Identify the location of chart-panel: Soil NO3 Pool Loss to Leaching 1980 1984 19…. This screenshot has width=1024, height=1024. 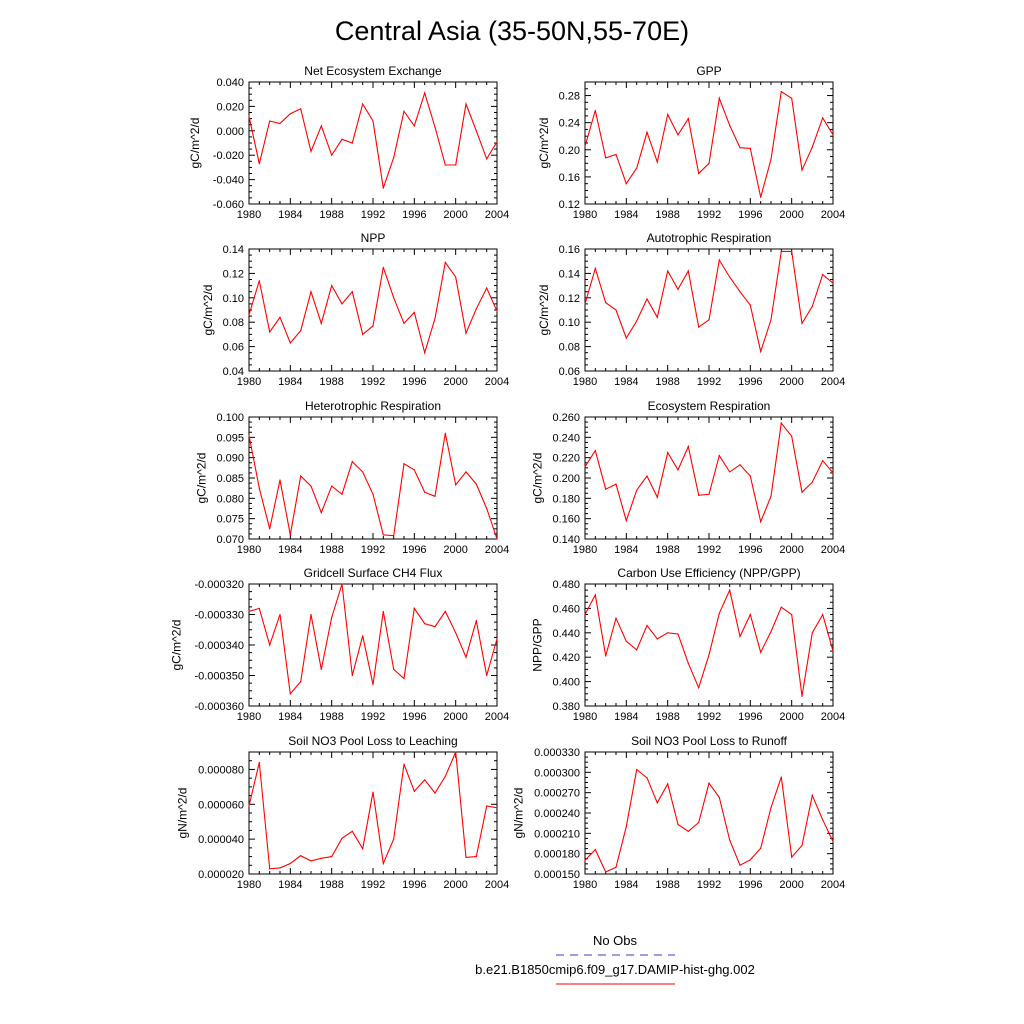
(343, 812).